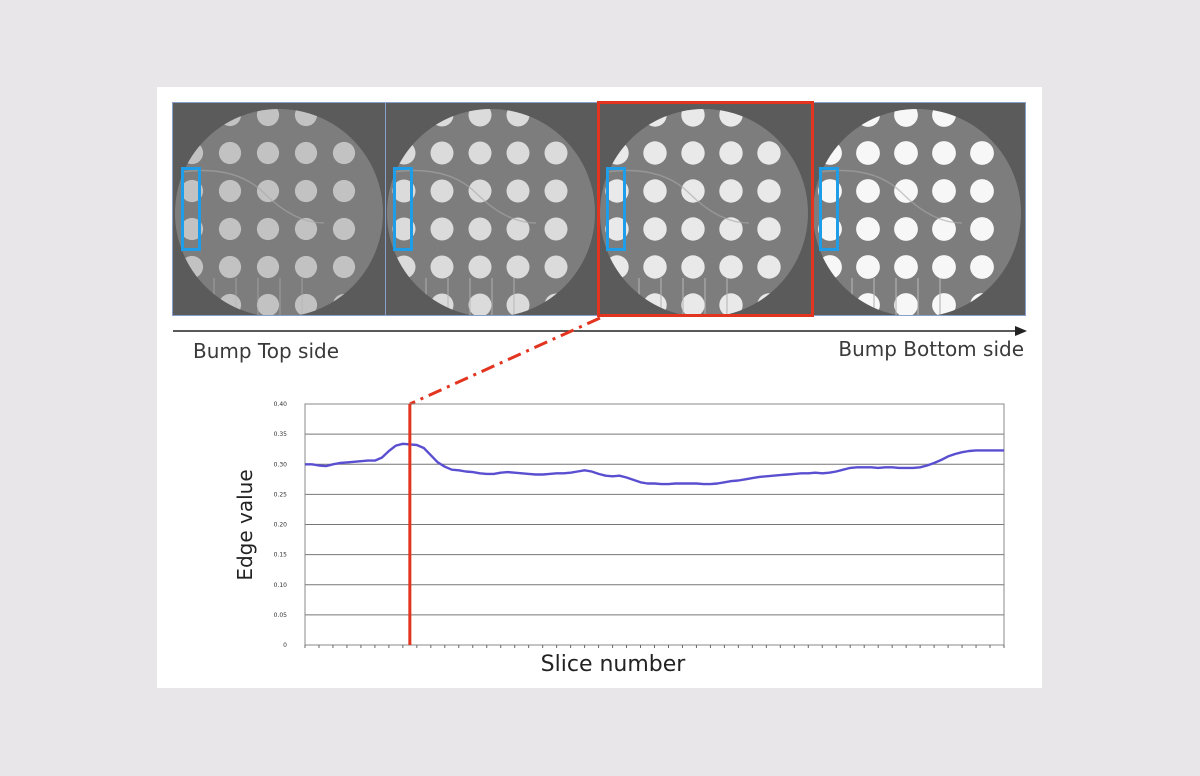 This screenshot has height=776, width=1200. Describe the element at coordinates (245, 524) in the screenshot. I see `y-axis-label: Edge value` at that location.